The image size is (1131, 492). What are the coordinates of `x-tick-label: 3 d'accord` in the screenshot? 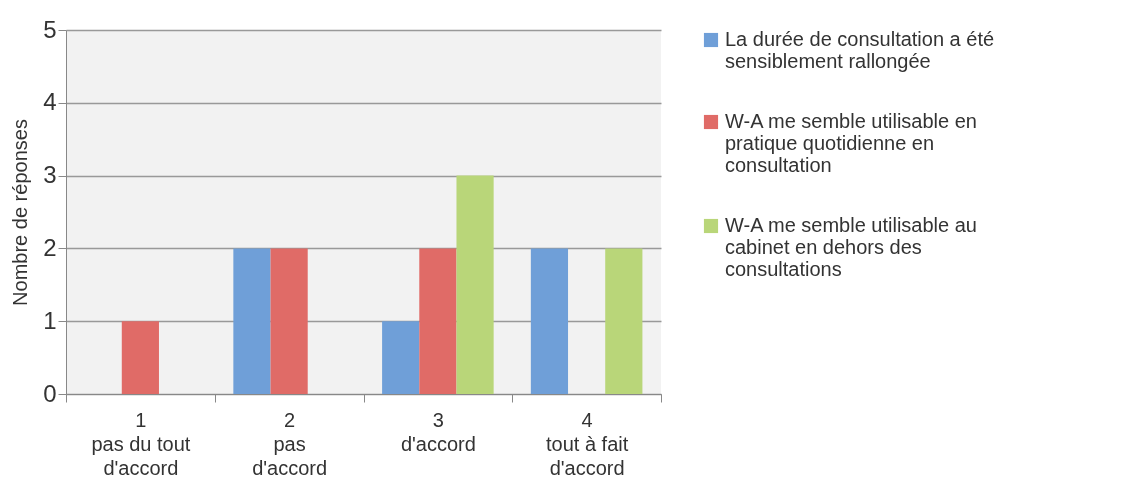 It's located at (438, 431).